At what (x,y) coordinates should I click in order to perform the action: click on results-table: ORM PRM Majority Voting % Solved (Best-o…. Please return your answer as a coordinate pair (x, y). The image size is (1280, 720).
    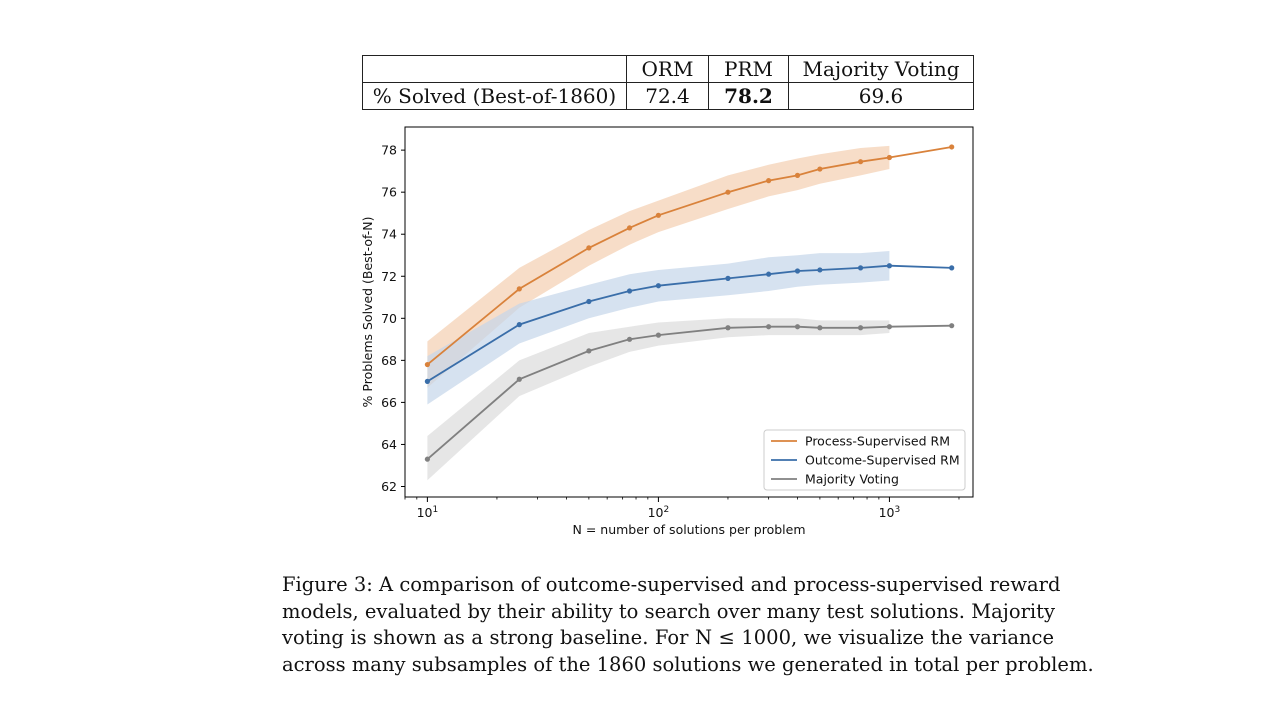
    Looking at the image, I should click on (668, 82).